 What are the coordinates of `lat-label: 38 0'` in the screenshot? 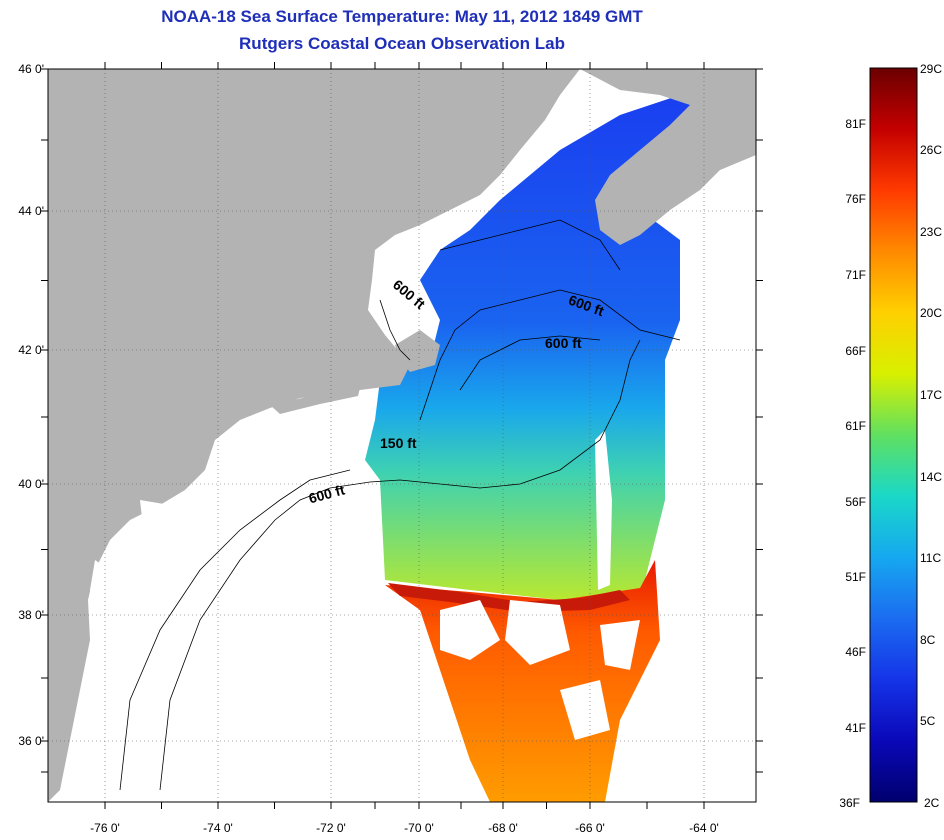 It's located at (31, 615).